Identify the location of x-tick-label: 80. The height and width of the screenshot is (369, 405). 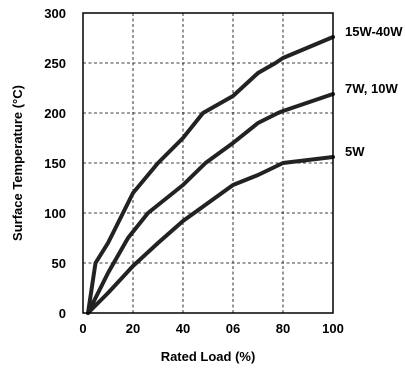
(283, 328).